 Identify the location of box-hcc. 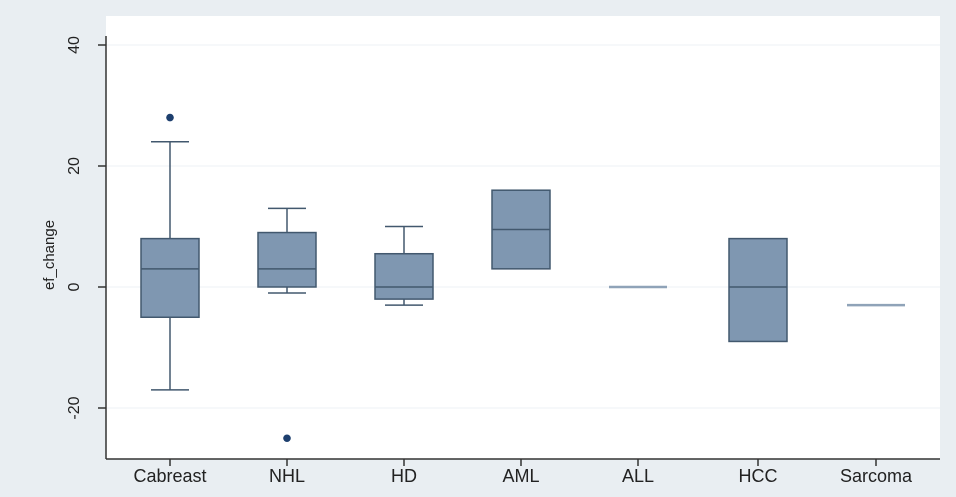
(758, 290).